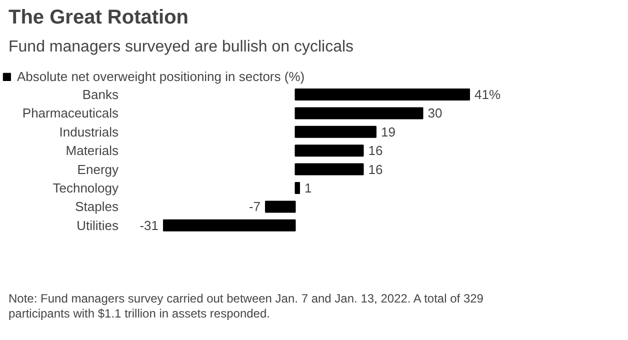 This screenshot has height=340, width=628. What do you see at coordinates (161, 76) in the screenshot?
I see `legend-label: Absolute net overweight positioning in sectors (%)` at bounding box center [161, 76].